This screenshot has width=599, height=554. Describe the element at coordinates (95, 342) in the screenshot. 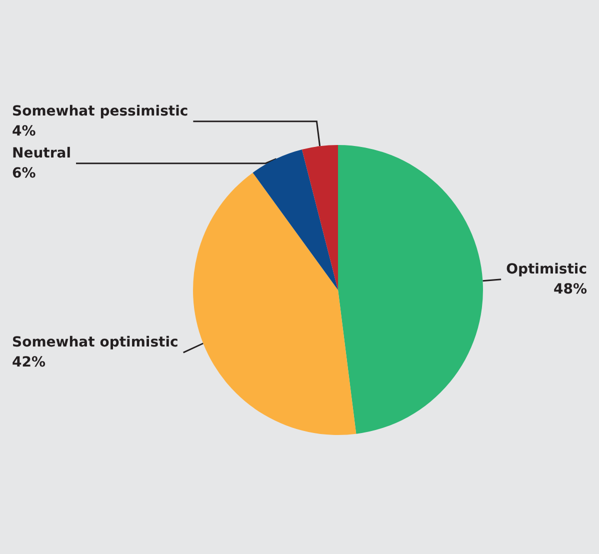

I see `slice-label: Somewhat optimistic` at that location.